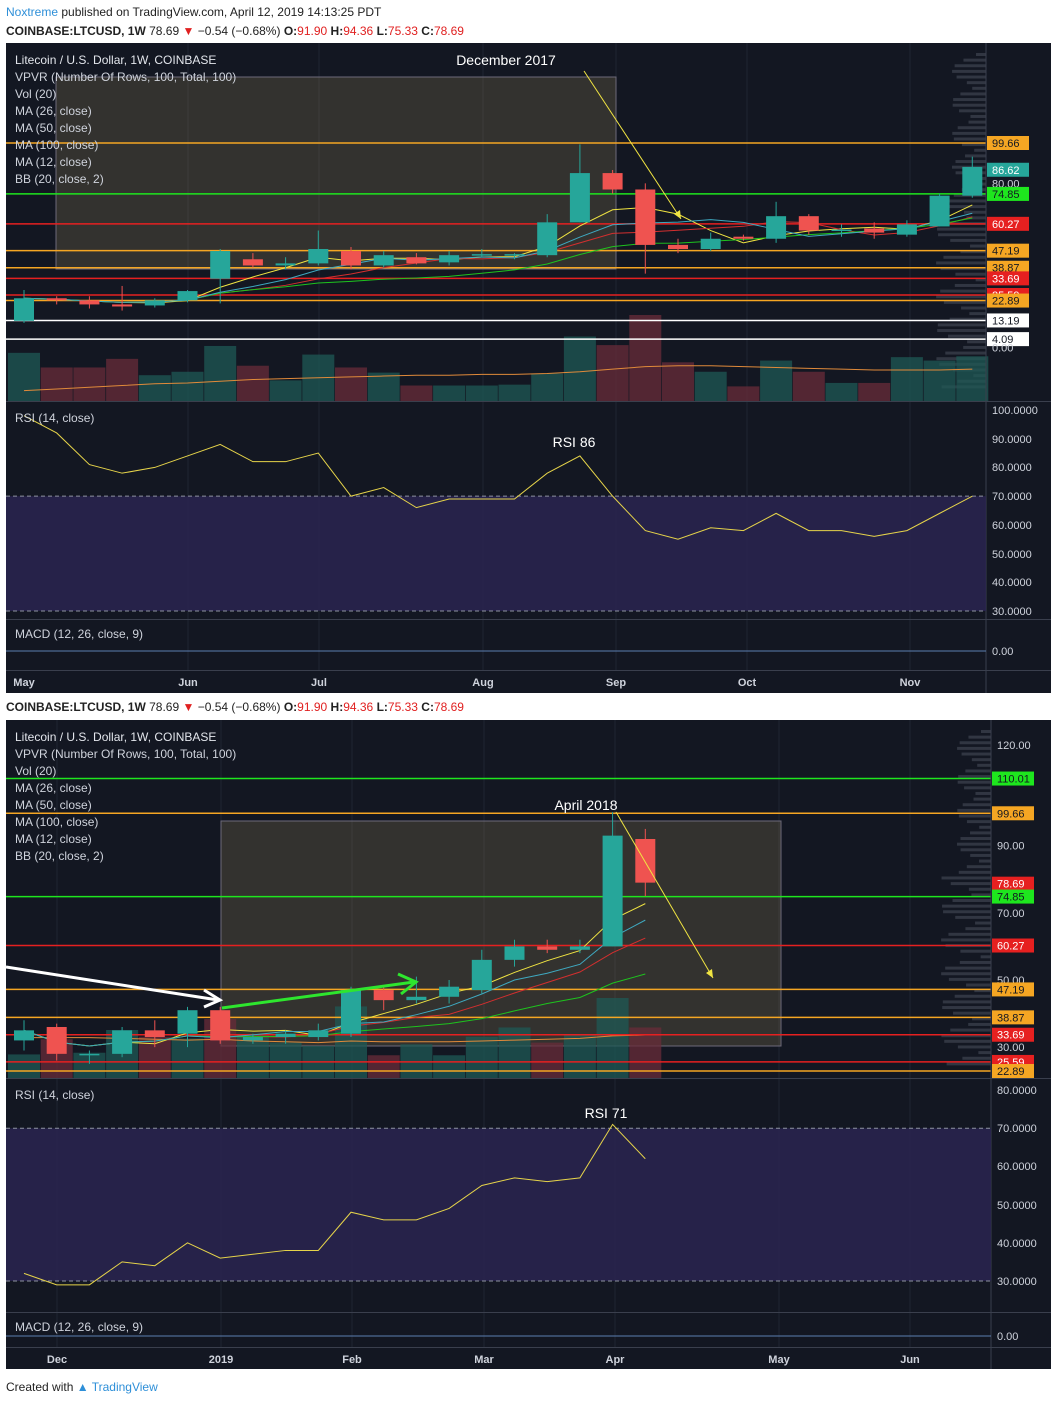 Image resolution: width=1057 pixels, height=1405 pixels. What do you see at coordinates (1017, 1091) in the screenshot?
I see `rsi-tick-label: 80.0000` at bounding box center [1017, 1091].